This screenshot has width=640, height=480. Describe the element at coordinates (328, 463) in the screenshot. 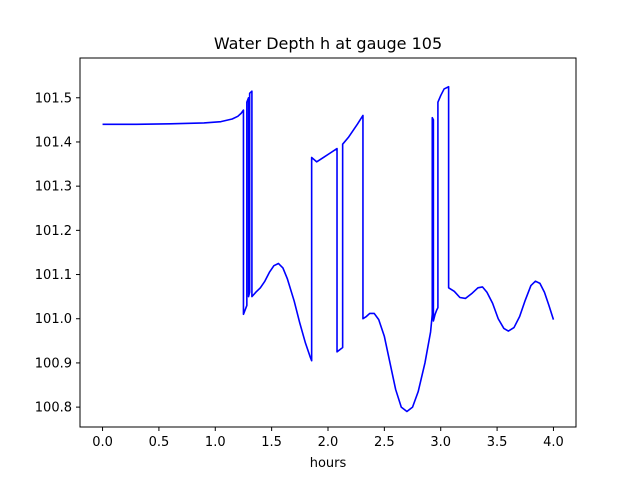

I see `x-axis-title: hours` at that location.